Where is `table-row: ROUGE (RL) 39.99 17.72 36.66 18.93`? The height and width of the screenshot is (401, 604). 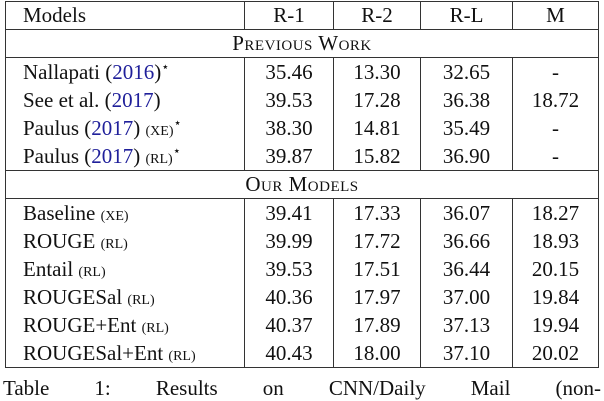 table-row: ROUGE (RL) 39.99 17.72 36.66 18.93 is located at coordinates (302, 241).